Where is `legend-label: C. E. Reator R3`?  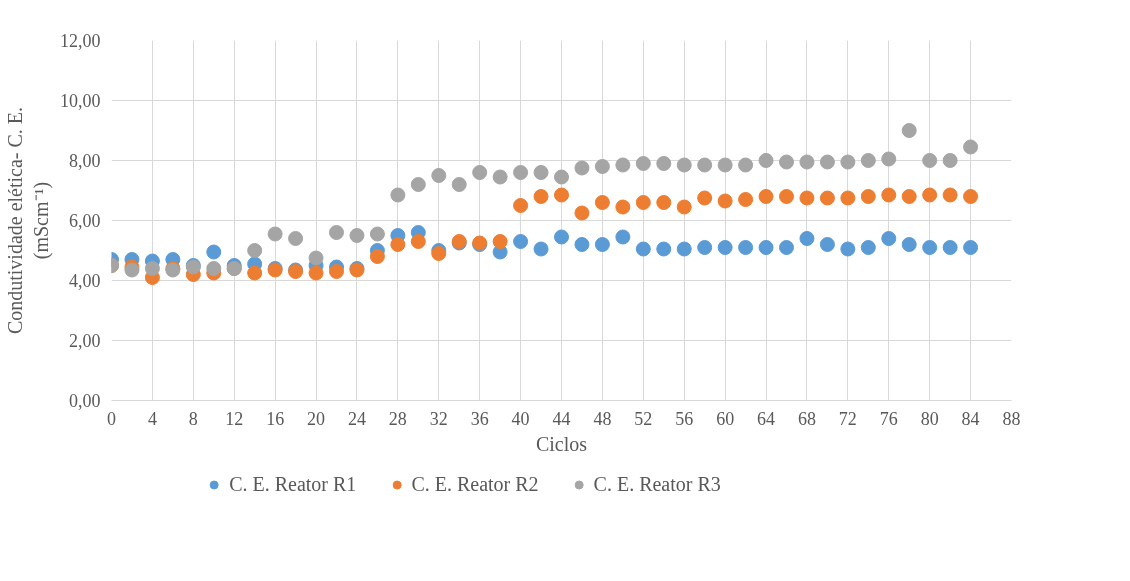
legend-label: C. E. Reator R3 is located at coordinates (657, 484).